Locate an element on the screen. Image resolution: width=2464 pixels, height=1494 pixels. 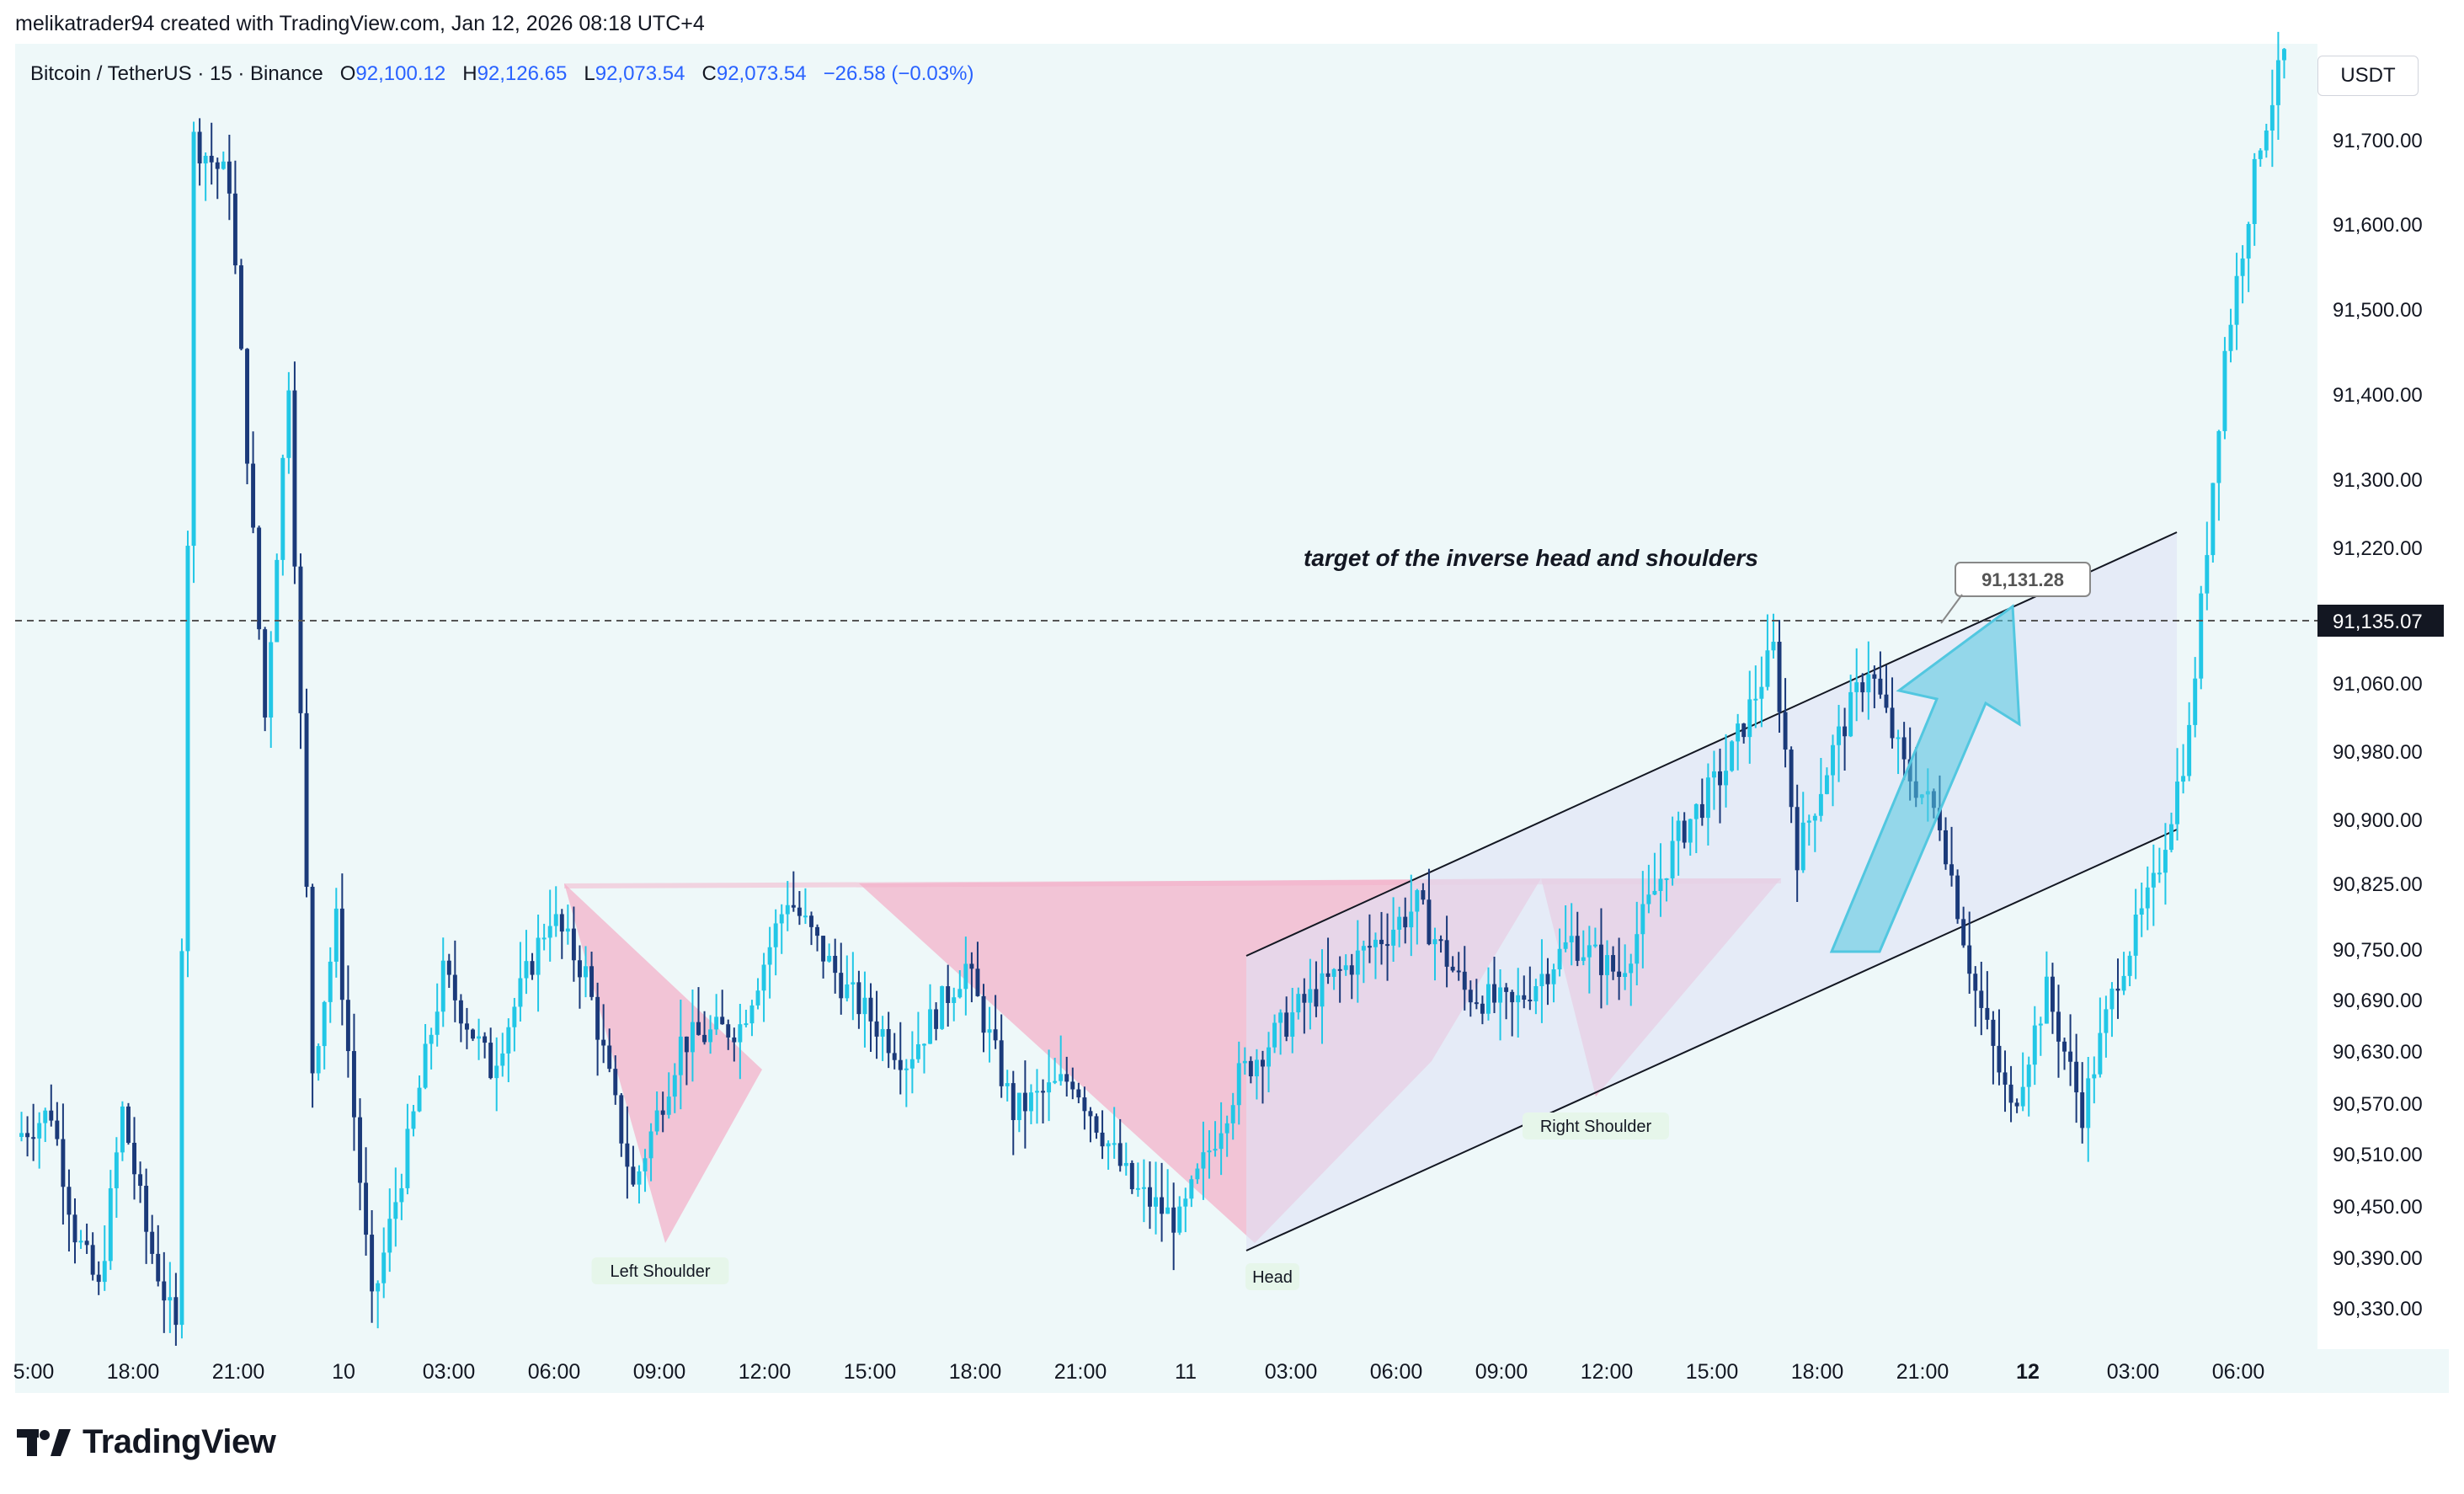
left-shoulder-triangle is located at coordinates (663, 1063).